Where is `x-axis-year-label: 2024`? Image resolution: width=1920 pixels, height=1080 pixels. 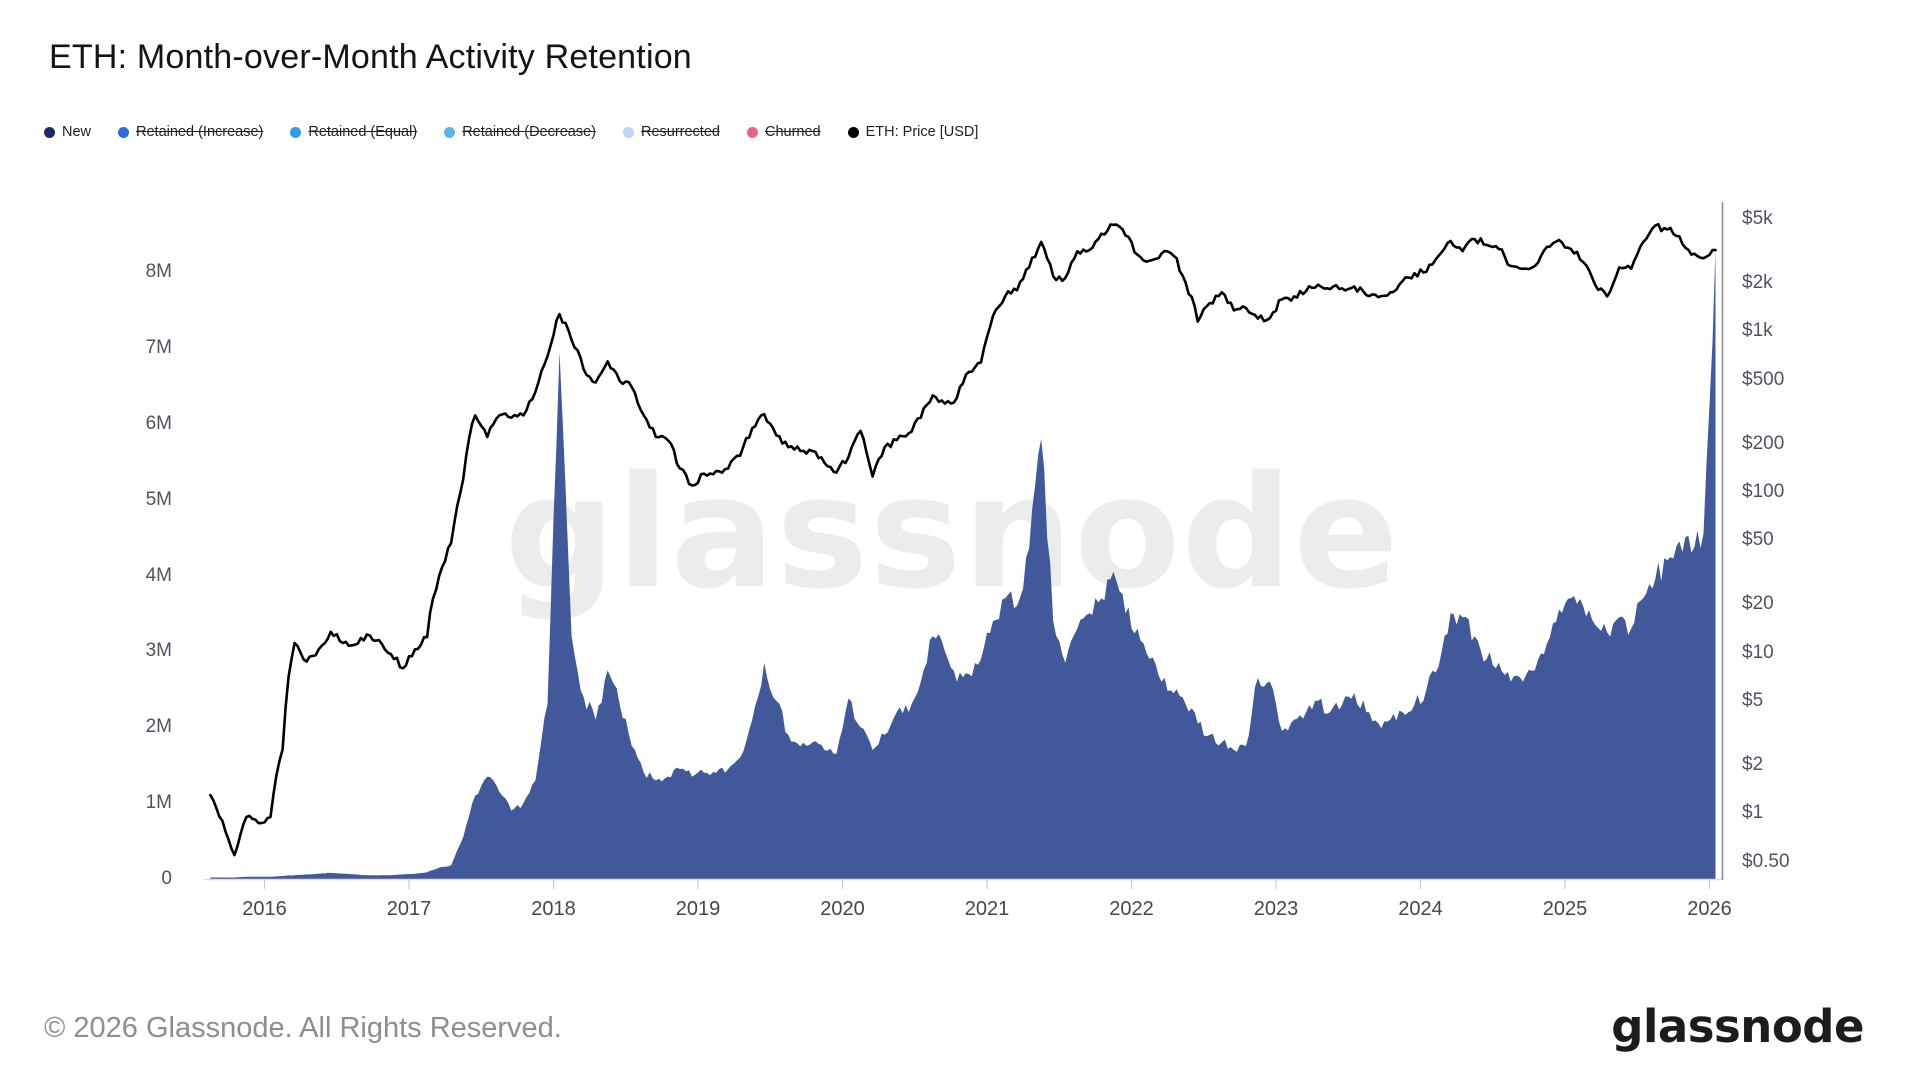
x-axis-year-label: 2024 is located at coordinates (1420, 909).